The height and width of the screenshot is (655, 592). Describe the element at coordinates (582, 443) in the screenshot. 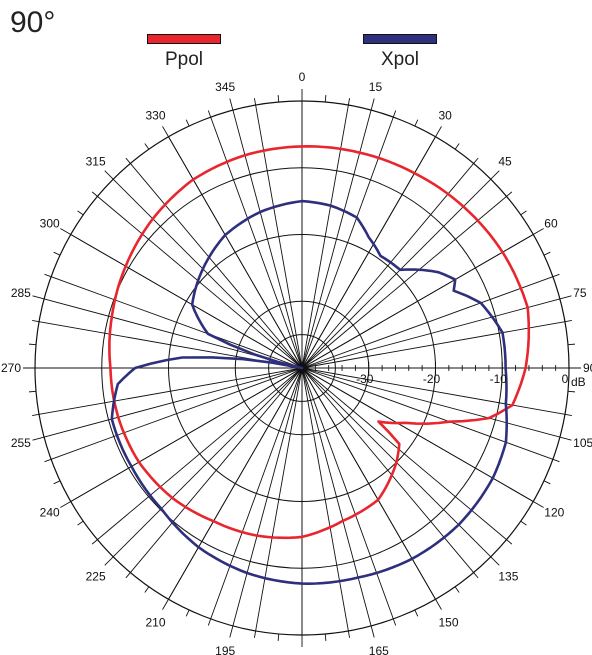

I see `angle-tick-label: 105` at that location.